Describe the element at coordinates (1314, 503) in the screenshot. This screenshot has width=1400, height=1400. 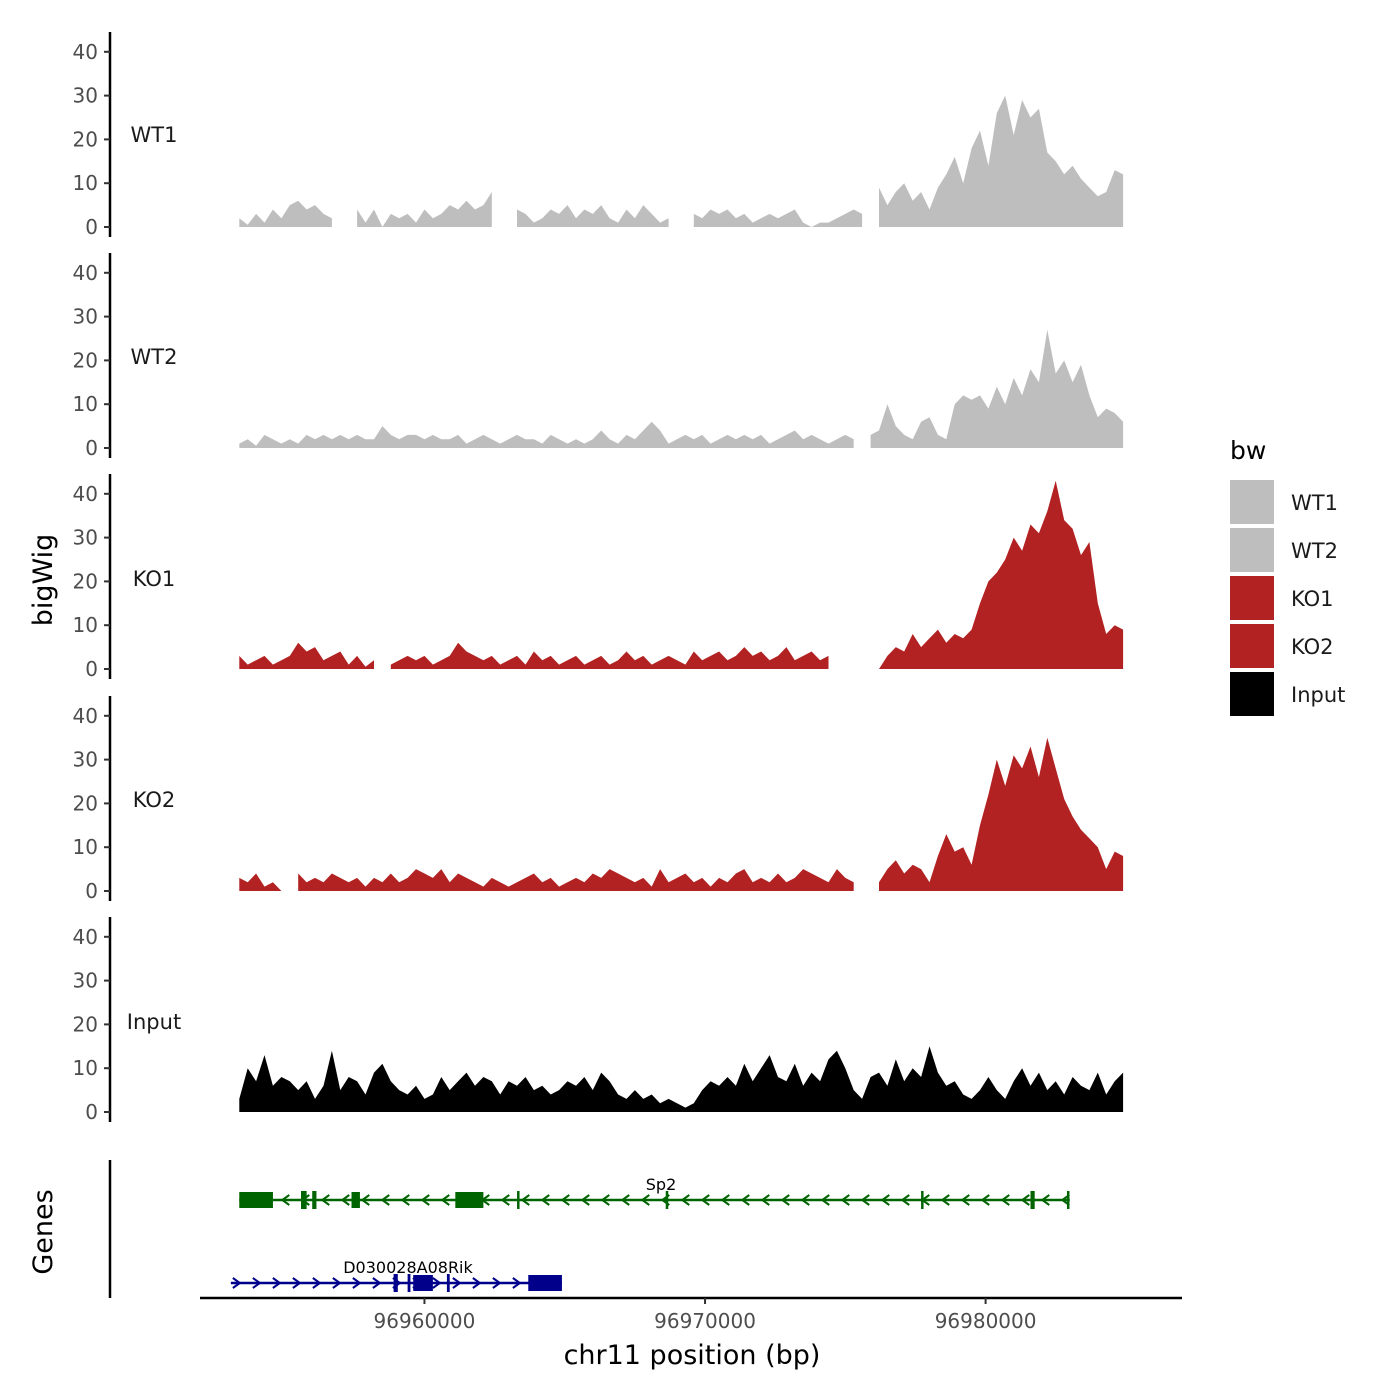
I see `legend-label: WT1` at that location.